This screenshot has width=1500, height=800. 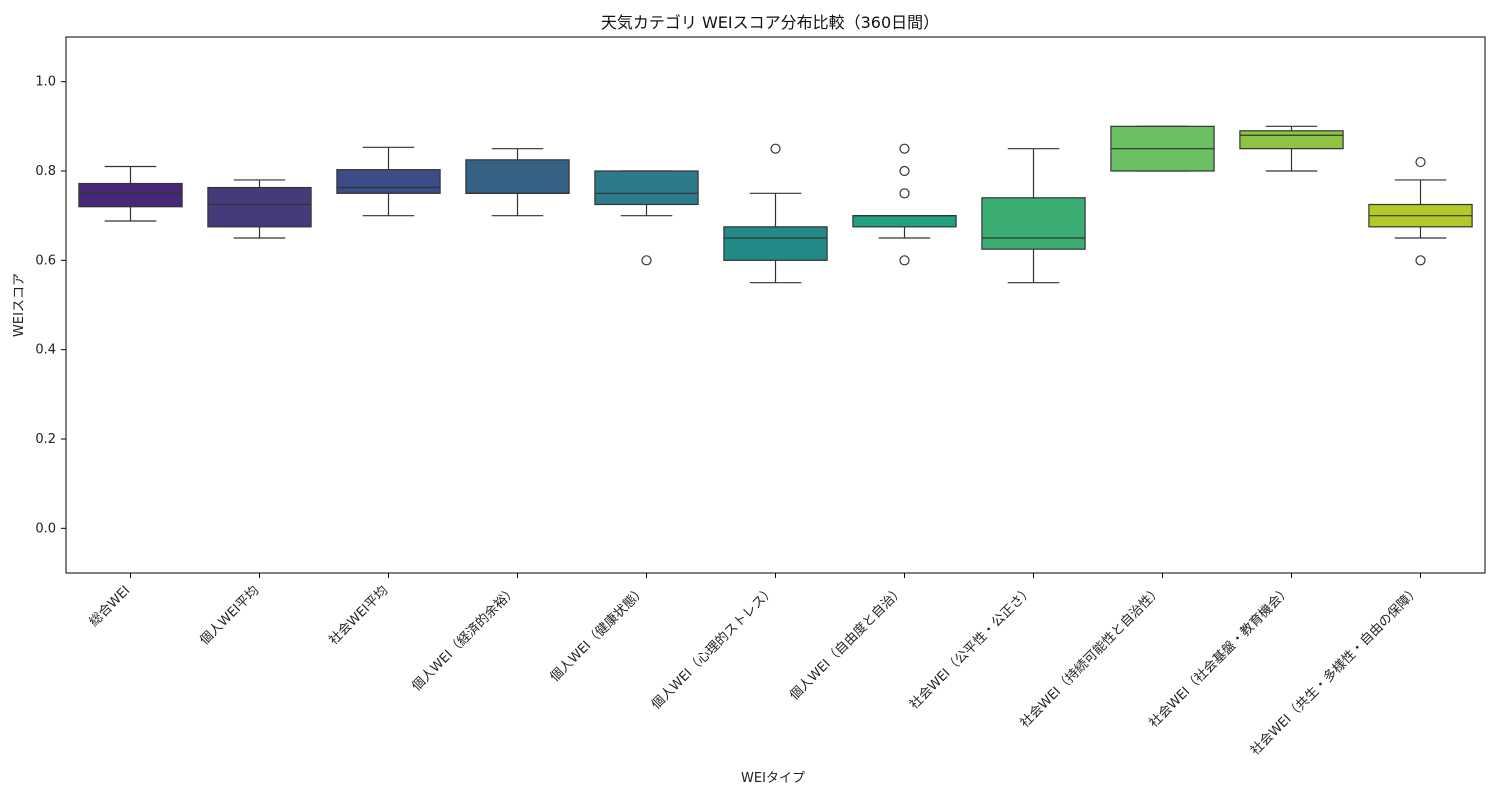 I want to click on x-tick-label: 社会WEI（公平性・公正さ）, so click(x=971, y=648).